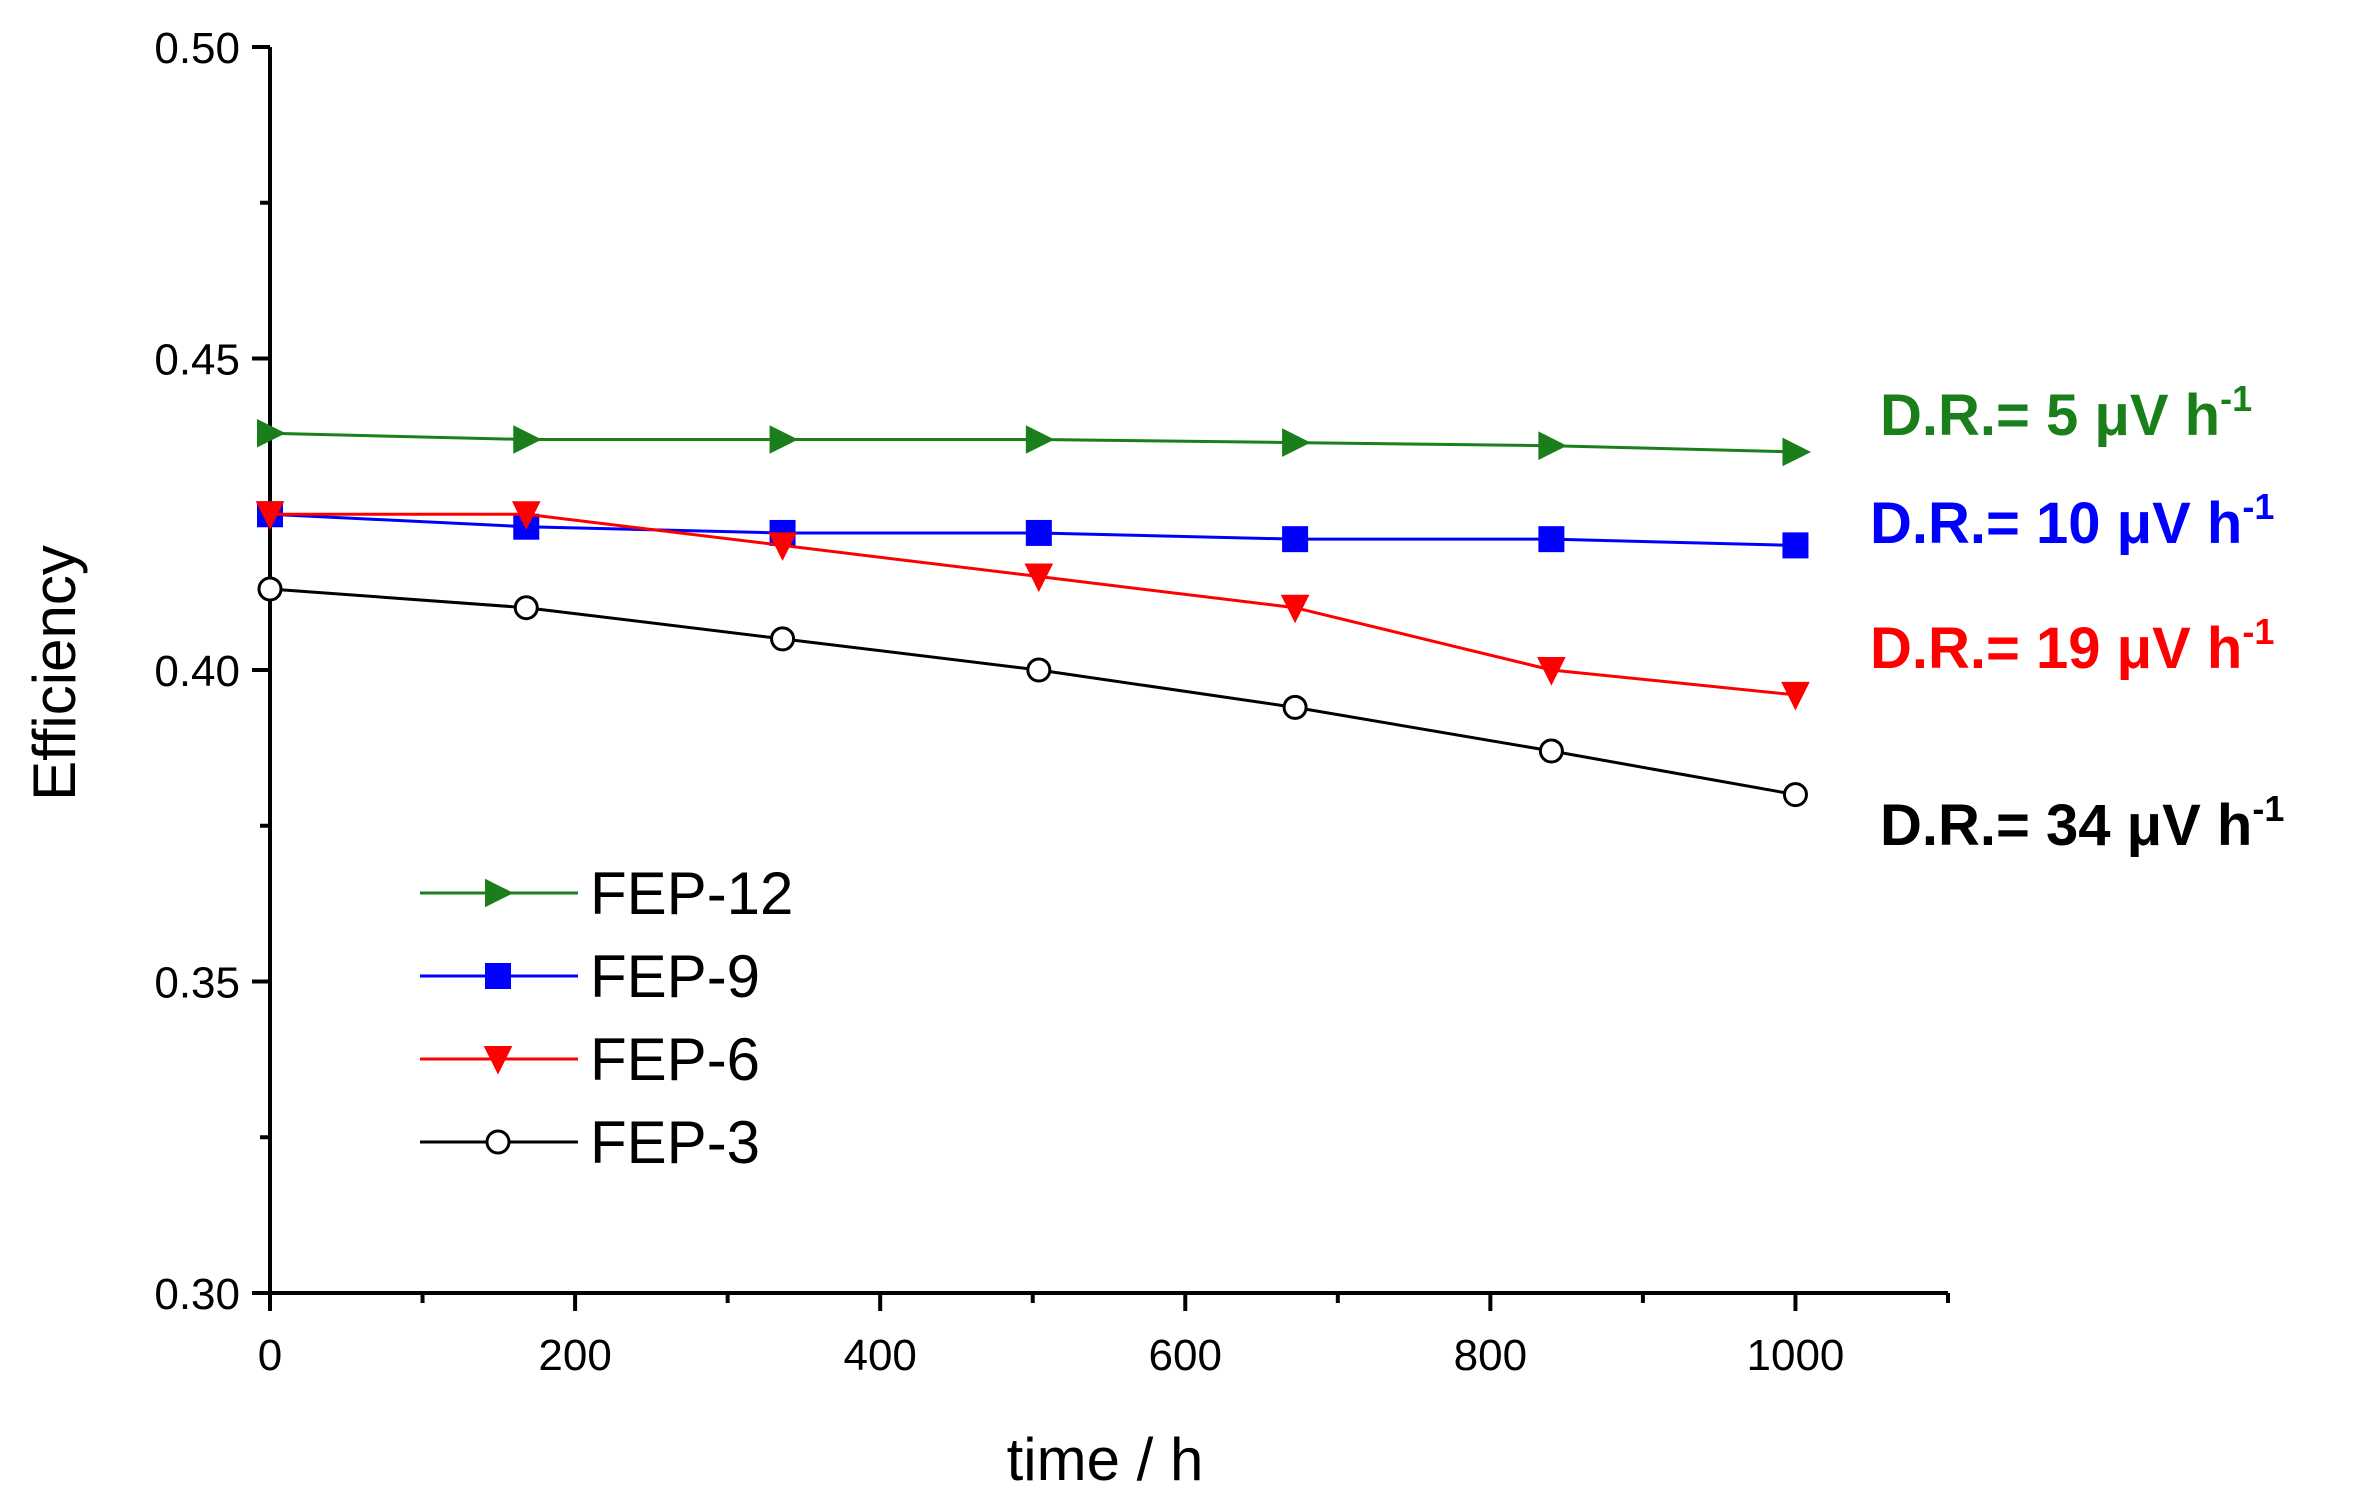 This screenshot has width=2368, height=1506. I want to click on drift-rate-label-fep-9: D.R.= 10 μV h-1, so click(2072, 521).